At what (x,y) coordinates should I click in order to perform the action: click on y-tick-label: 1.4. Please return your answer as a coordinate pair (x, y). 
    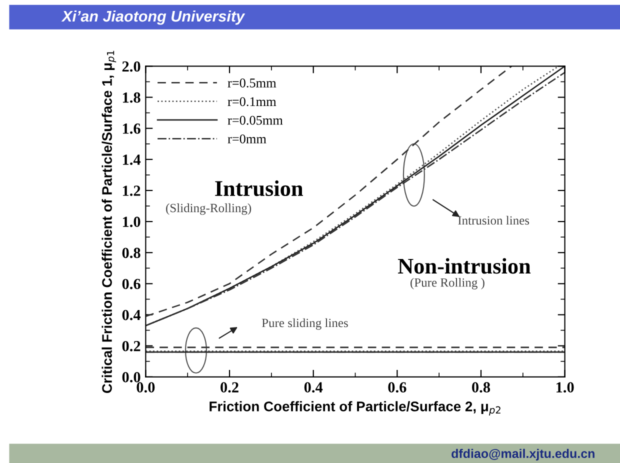
    Looking at the image, I should click on (131, 159).